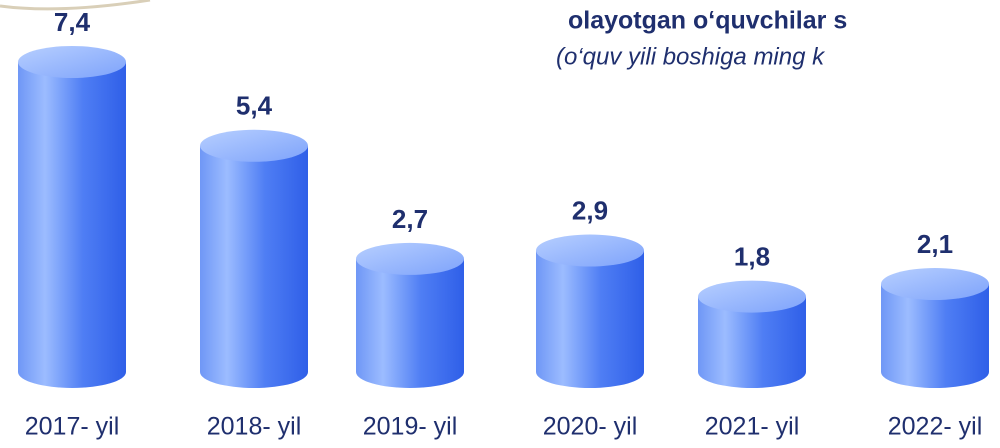  What do you see at coordinates (72, 427) in the screenshot?
I see `x-tick-label: 2017- yil` at bounding box center [72, 427].